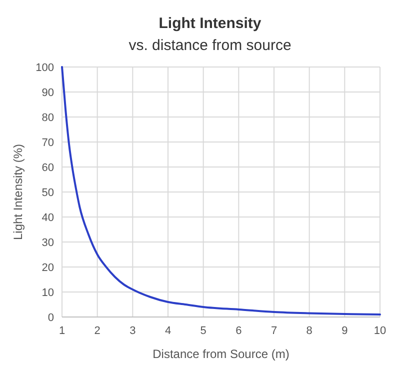 The height and width of the screenshot is (373, 400). Describe the element at coordinates (48, 142) in the screenshot. I see `y-tick-label: 70` at that location.